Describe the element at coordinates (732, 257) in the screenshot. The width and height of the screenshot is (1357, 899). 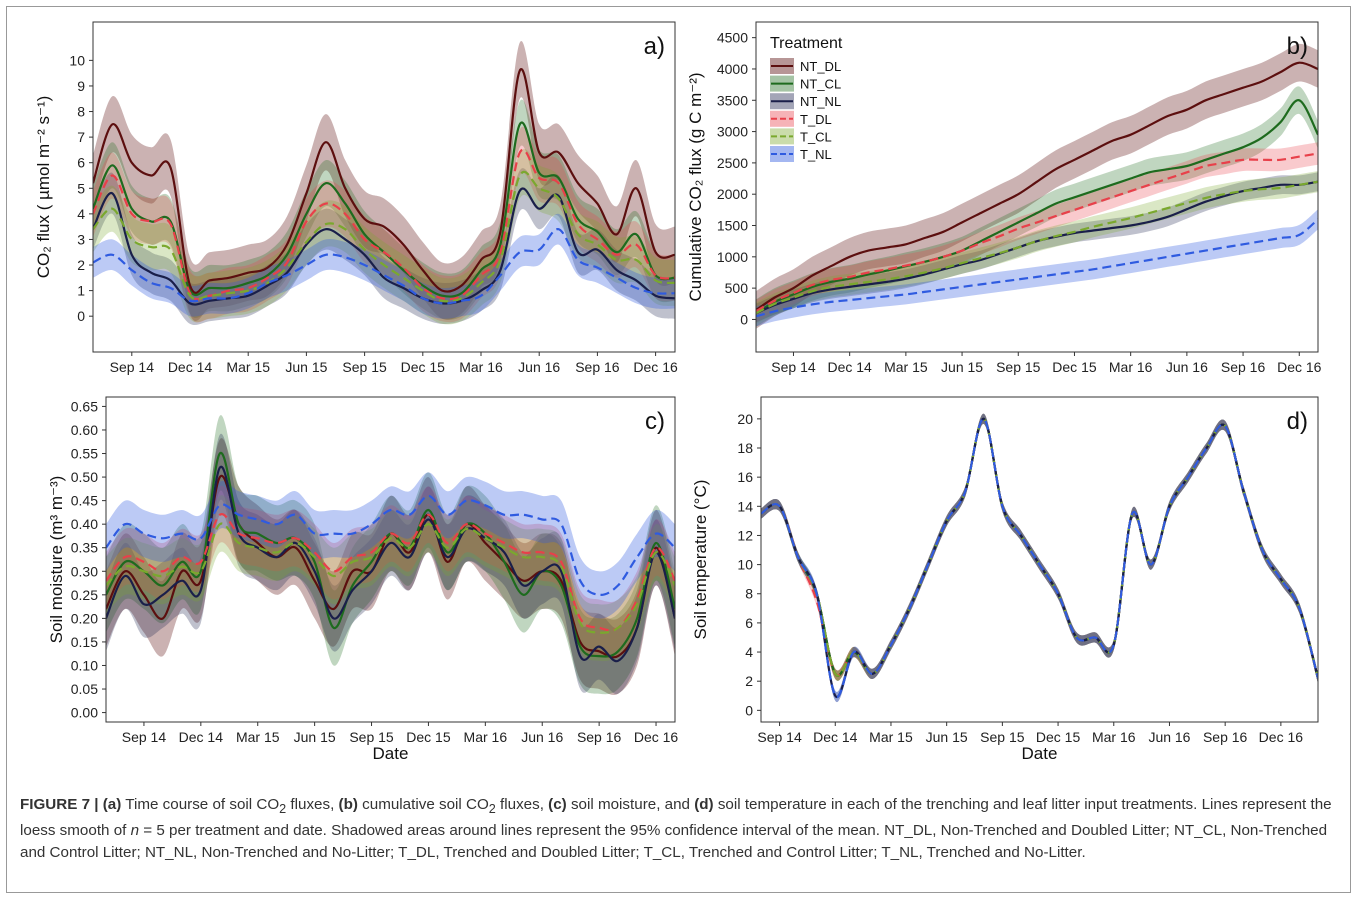
I see `ytick-label-b: 1000` at that location.